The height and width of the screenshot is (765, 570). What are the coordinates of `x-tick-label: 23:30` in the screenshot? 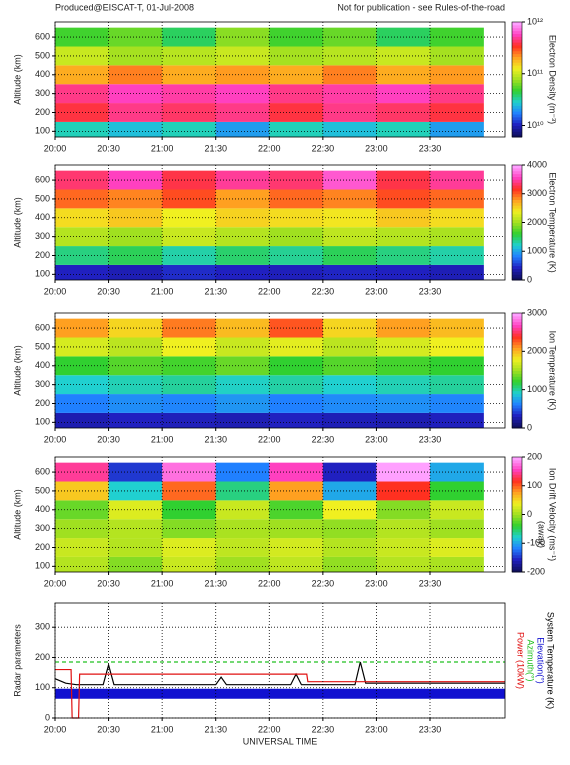 It's located at (430, 583).